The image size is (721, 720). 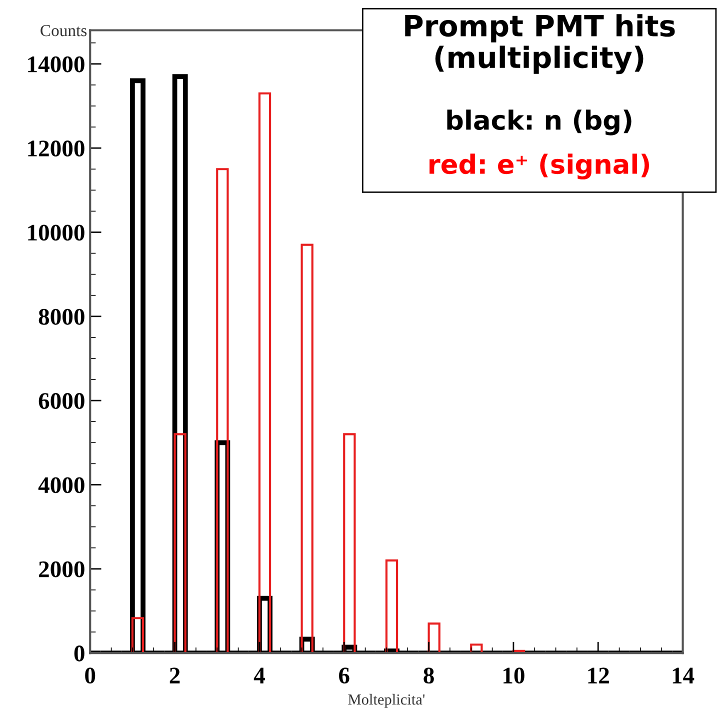 What do you see at coordinates (539, 123) in the screenshot?
I see `text: black: n (bg)` at bounding box center [539, 123].